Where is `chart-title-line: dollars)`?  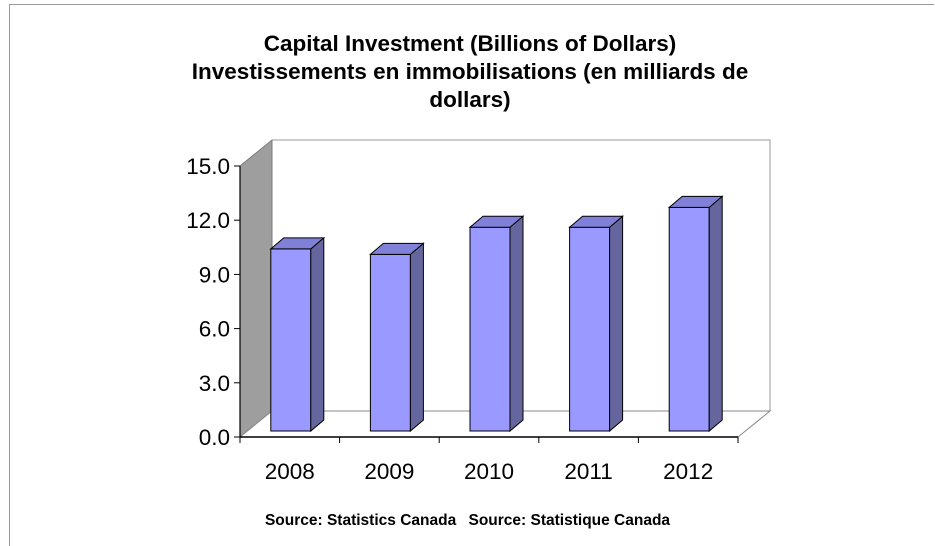 chart-title-line: dollars) is located at coordinates (470, 99).